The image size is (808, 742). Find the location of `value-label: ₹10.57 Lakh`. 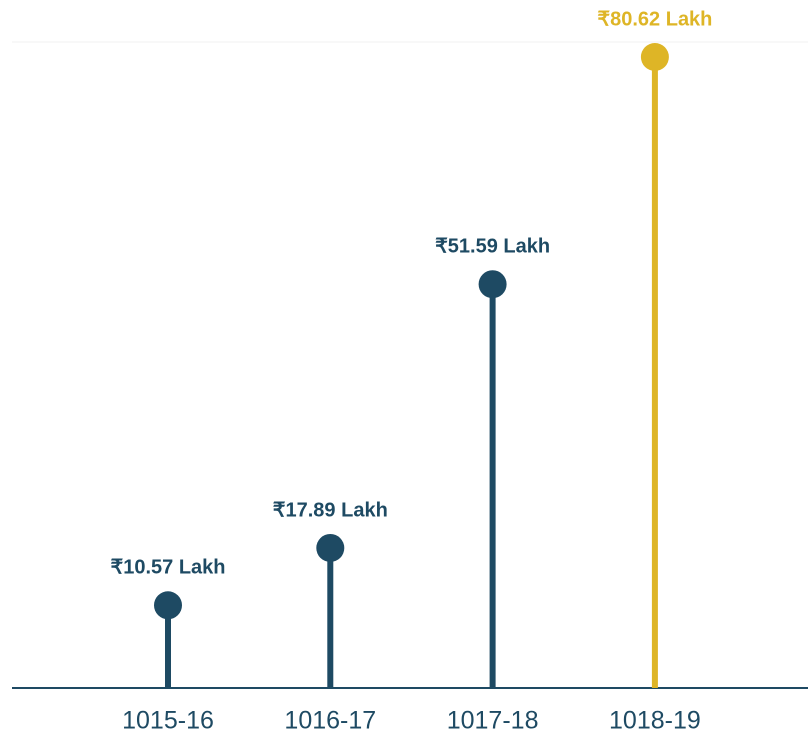

value-label: ₹10.57 Lakh is located at coordinates (167, 568).